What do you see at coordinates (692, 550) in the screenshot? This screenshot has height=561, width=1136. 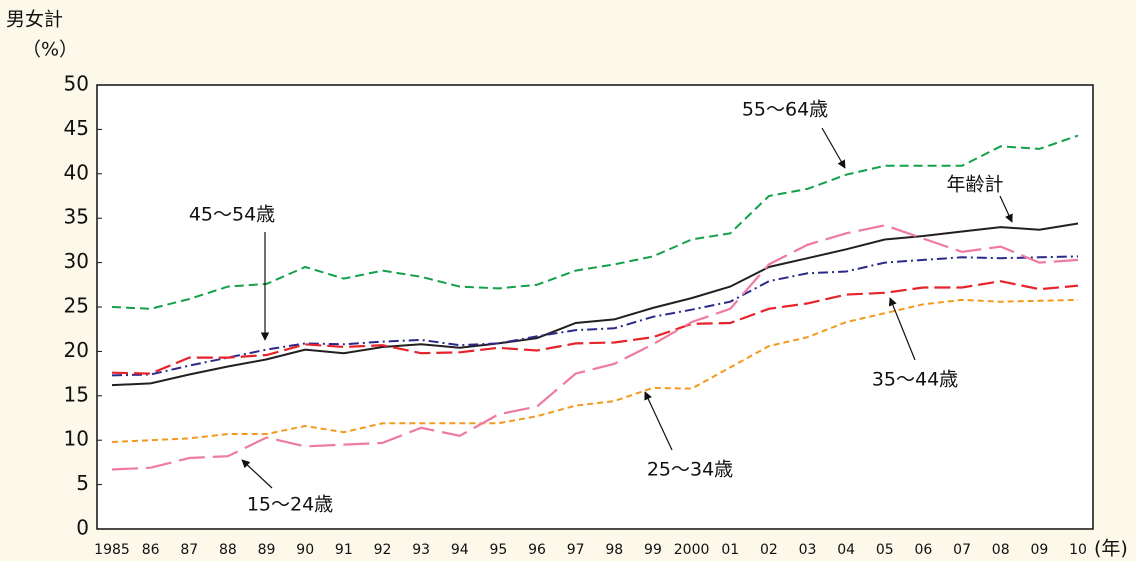 I see `x-tick-label: 2000` at bounding box center [692, 550].